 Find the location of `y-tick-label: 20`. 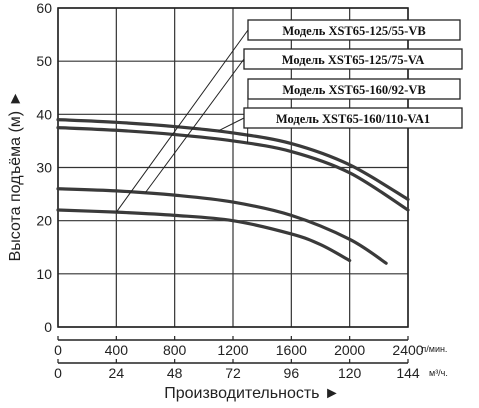

y-tick-label: 20 is located at coordinates (44, 221).